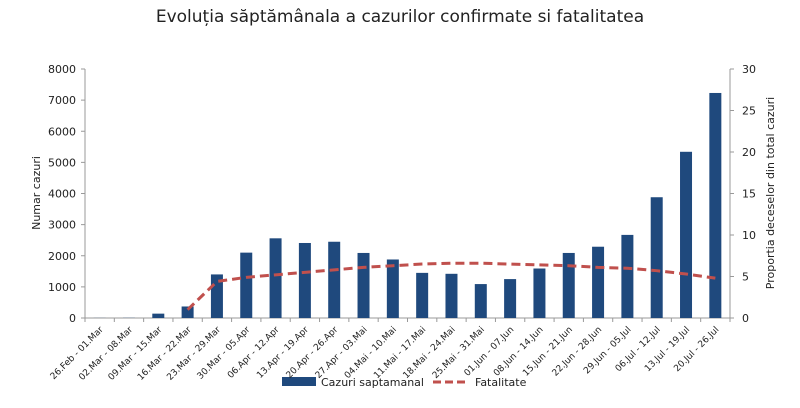  What do you see at coordinates (194, 354) in the screenshot?
I see `x-tick-label: 23.Mar - 29.Mar` at bounding box center [194, 354].